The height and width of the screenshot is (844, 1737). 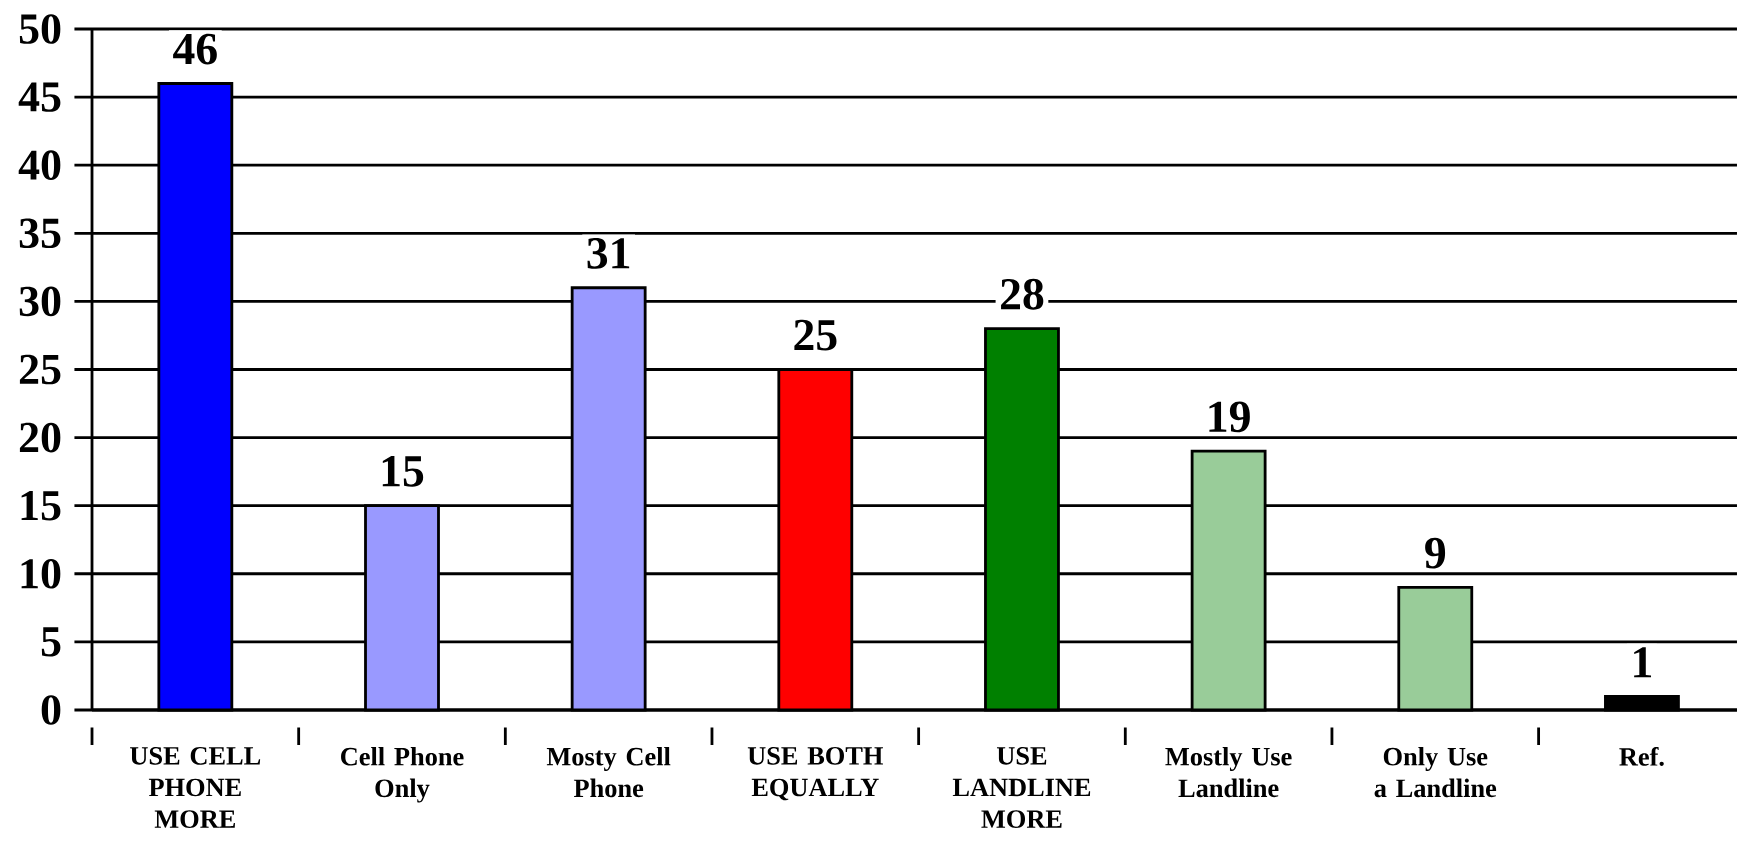 I want to click on x-tick-label: Ref., so click(x=1641, y=756).